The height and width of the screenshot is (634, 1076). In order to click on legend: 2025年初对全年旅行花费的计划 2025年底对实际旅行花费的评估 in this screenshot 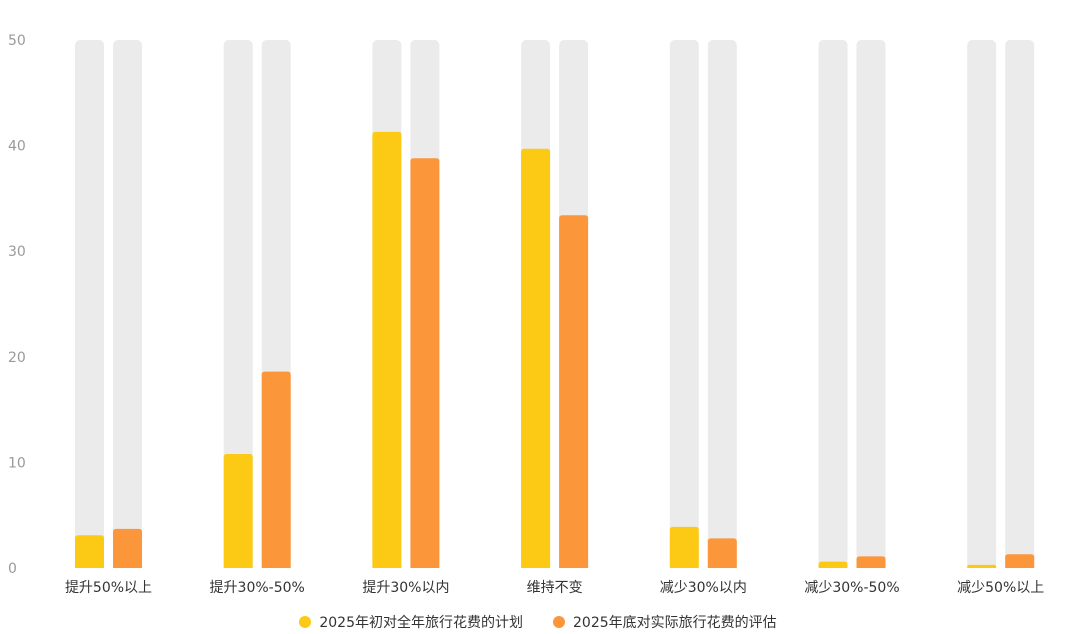, I will do `click(538, 622)`.